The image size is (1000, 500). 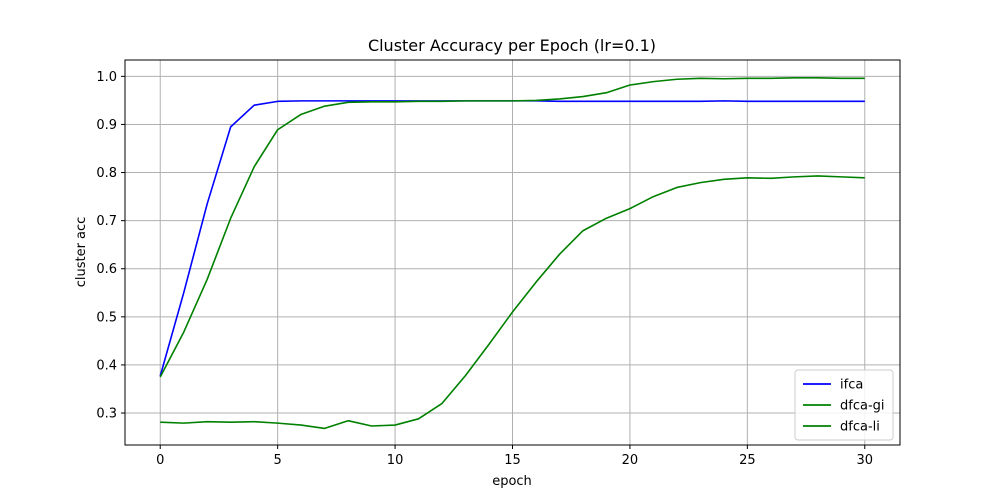 What do you see at coordinates (160, 460) in the screenshot?
I see `x-tick-label: 0` at bounding box center [160, 460].